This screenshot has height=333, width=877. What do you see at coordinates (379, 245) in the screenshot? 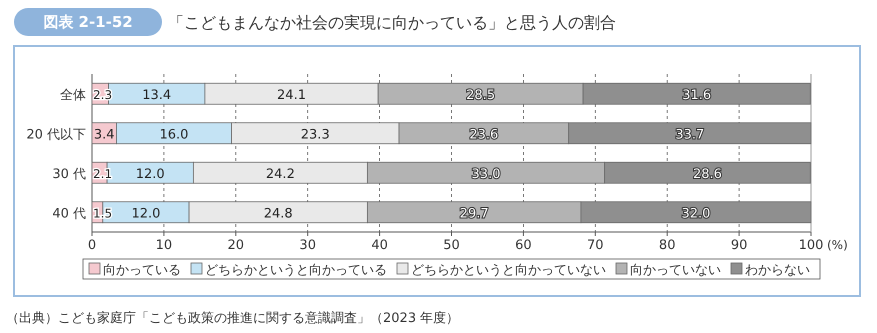
I see `x-tick-label: 40` at bounding box center [379, 245].